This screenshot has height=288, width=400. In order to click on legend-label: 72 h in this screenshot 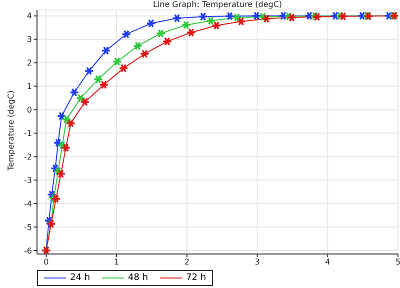, I will do `click(195, 278)`.